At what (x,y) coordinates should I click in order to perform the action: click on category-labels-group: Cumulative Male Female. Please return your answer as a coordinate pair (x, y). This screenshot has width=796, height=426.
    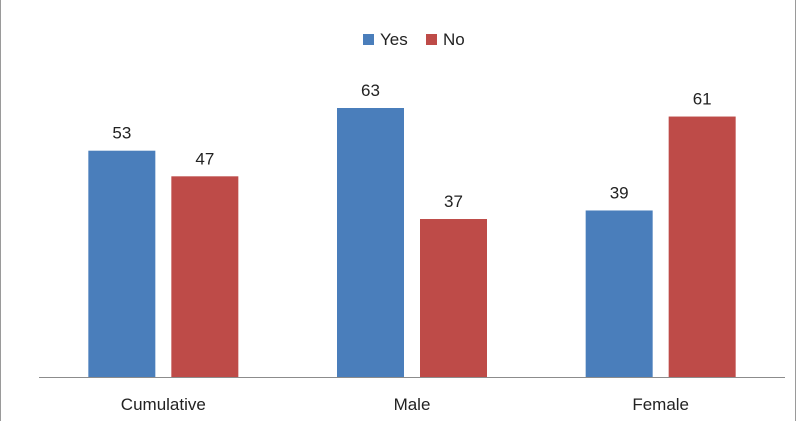
    Looking at the image, I should click on (405, 404).